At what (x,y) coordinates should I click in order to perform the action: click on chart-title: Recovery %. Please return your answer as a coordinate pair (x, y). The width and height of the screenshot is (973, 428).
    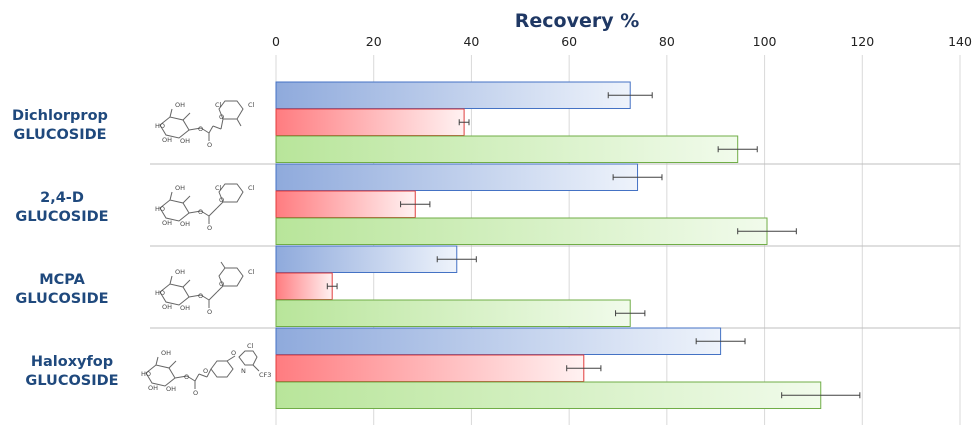
    Looking at the image, I should click on (577, 21).